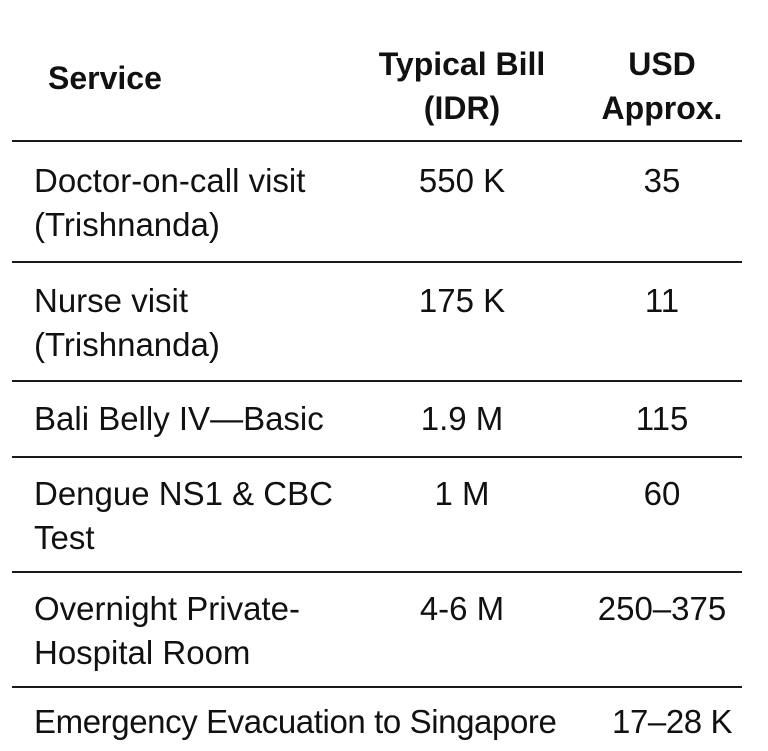 This screenshot has width=768, height=751. Describe the element at coordinates (672, 721) in the screenshot. I see `last-row-usd: 17–28 K` at that location.